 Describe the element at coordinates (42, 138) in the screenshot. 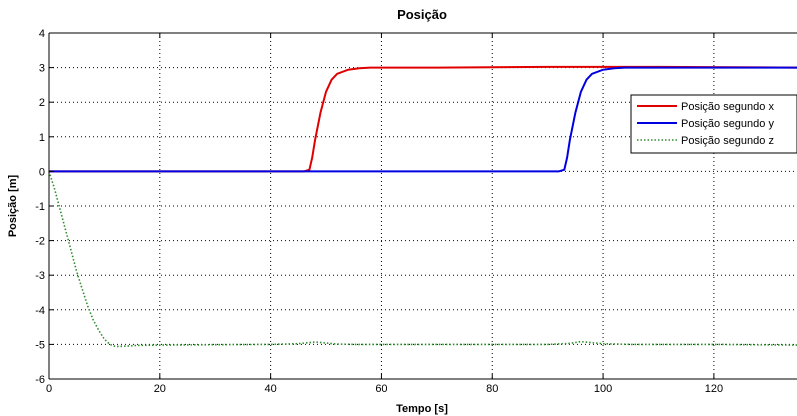

I see `y-tick-label-7: 1` at that location.